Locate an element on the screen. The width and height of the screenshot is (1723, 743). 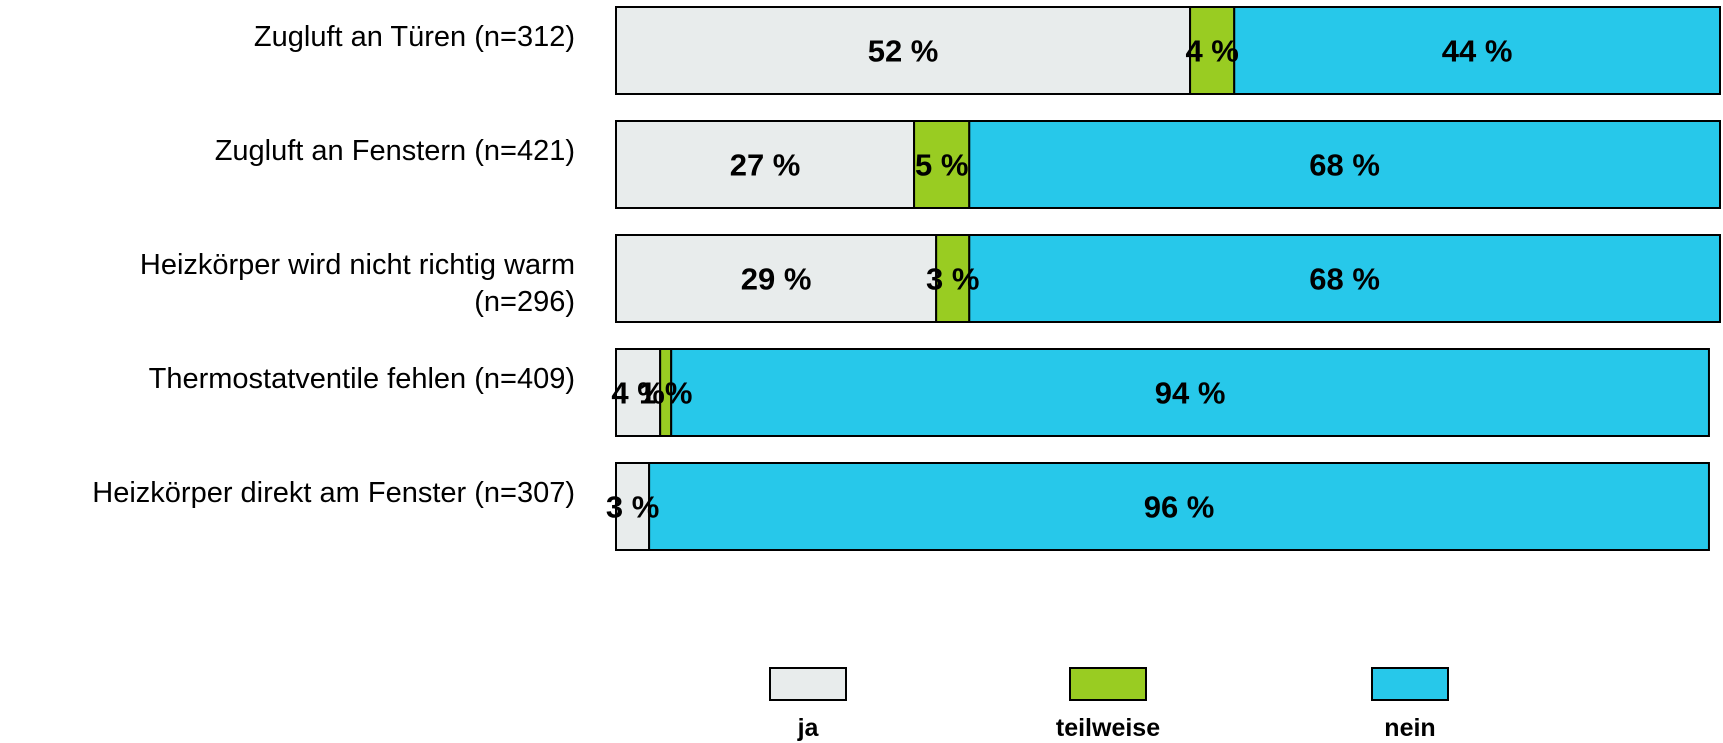
category-label: Zugluft an Fenstern (n=421) is located at coordinates (395, 151).